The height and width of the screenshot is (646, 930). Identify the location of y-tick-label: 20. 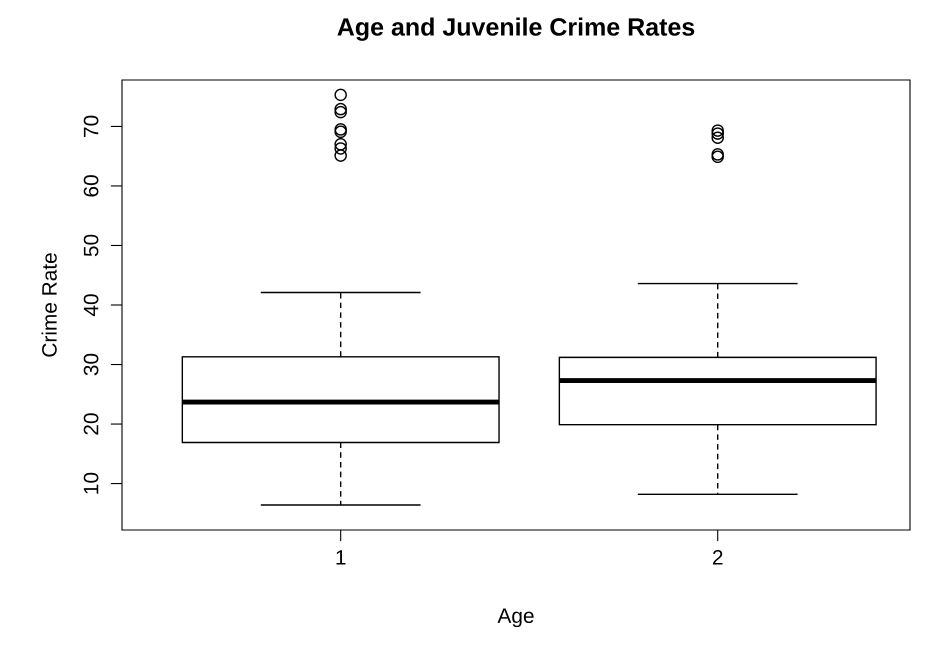
(91, 424).